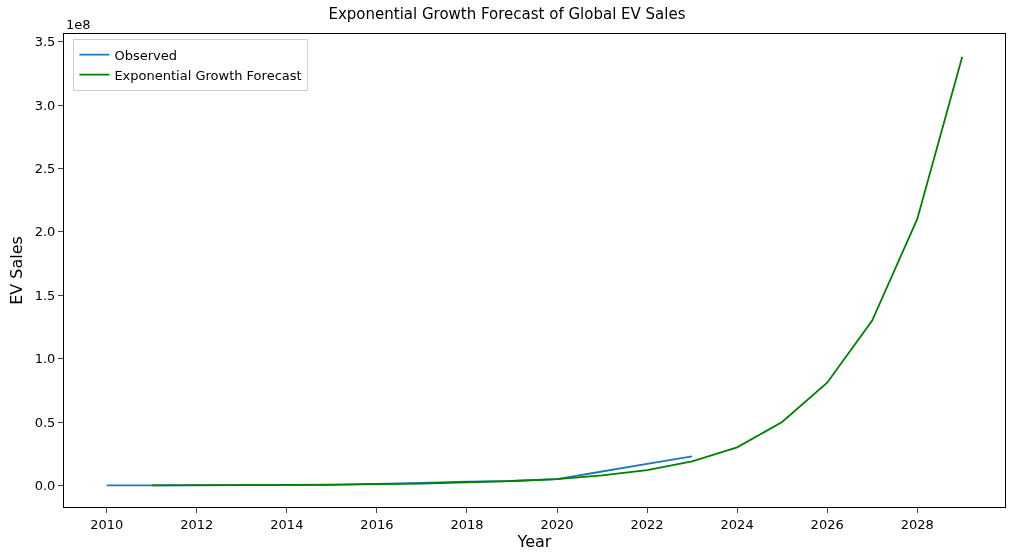  Describe the element at coordinates (534, 541) in the screenshot. I see `x-axis-title: Year` at that location.